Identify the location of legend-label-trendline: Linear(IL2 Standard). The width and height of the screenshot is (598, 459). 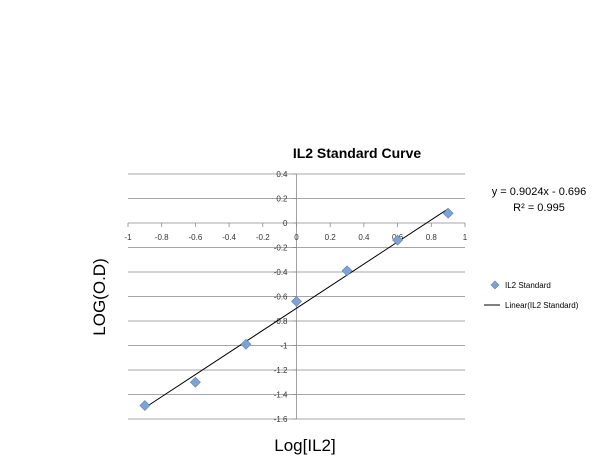
(542, 305).